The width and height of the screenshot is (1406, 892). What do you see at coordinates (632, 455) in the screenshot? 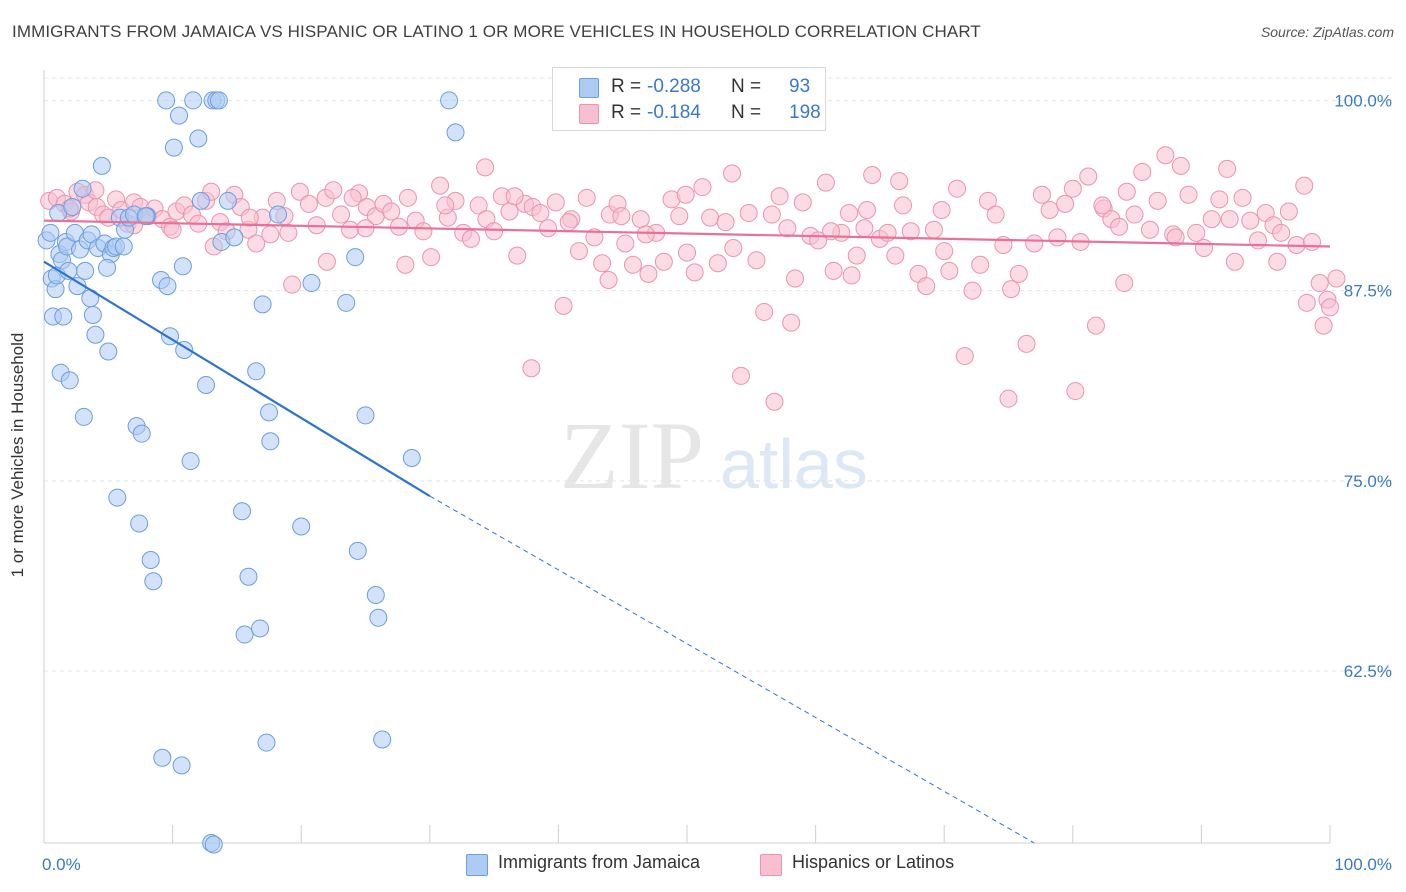
I see `watermark-zip: ZIP` at bounding box center [632, 455].